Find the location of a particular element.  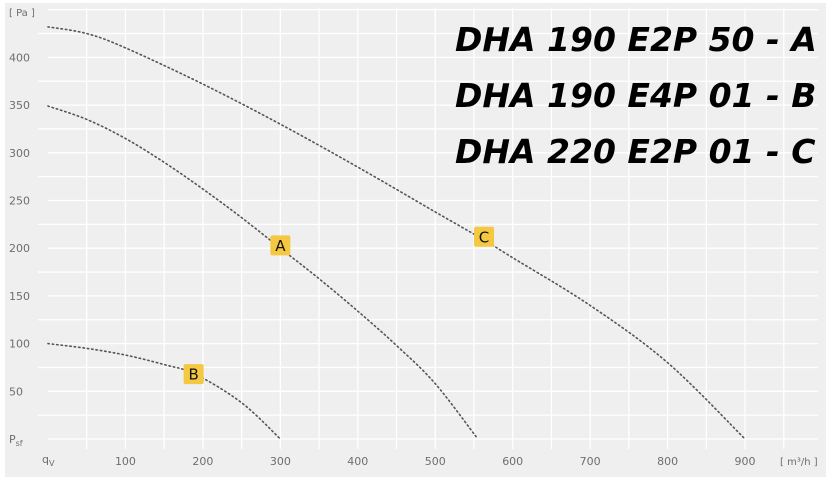

x-tick-label: 900 is located at coordinates (745, 461).